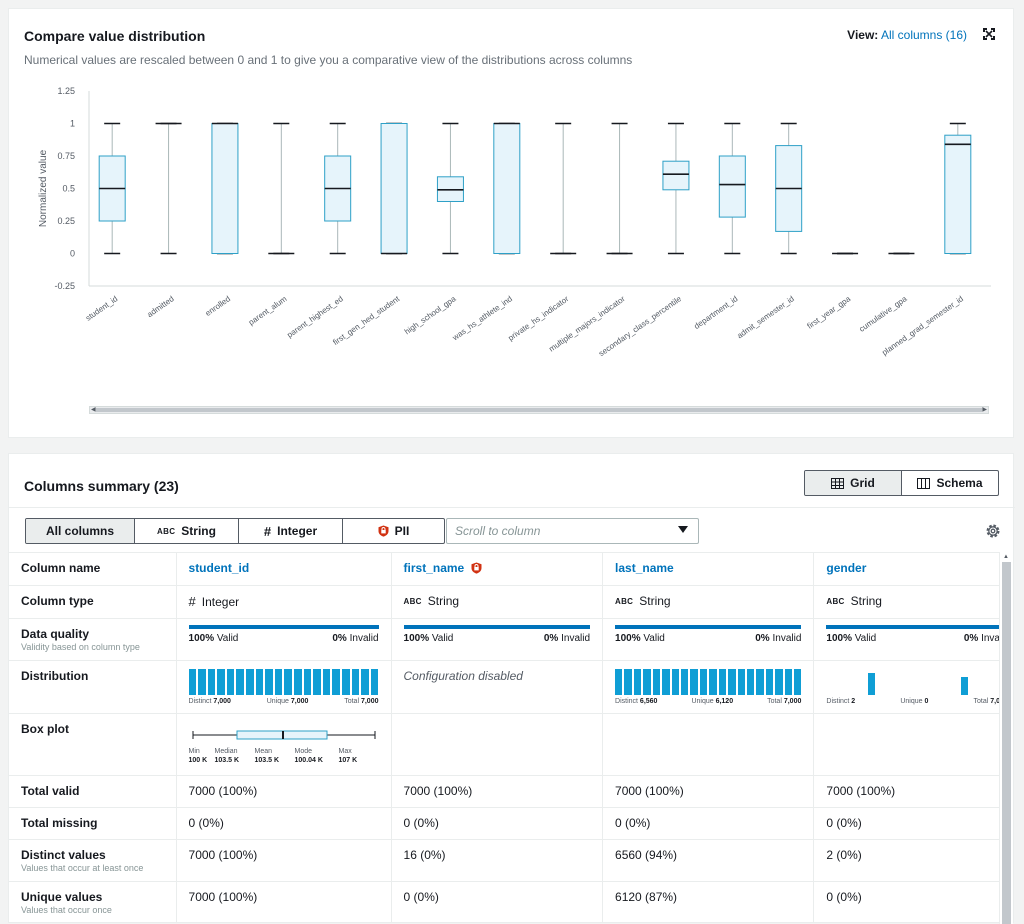 This screenshot has height=924, width=1024. What do you see at coordinates (222, 701) in the screenshot?
I see `distinct-count: 7,000` at bounding box center [222, 701].